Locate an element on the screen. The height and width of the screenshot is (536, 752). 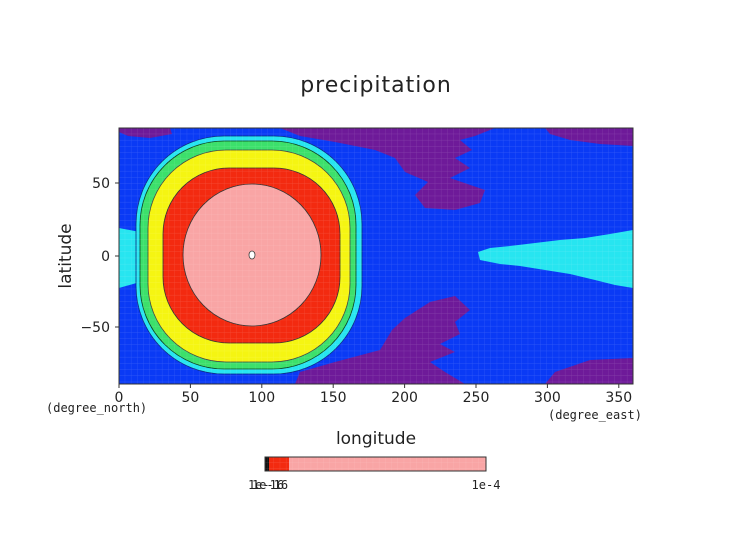
y-axis-label: latitude is located at coordinates (66, 255).